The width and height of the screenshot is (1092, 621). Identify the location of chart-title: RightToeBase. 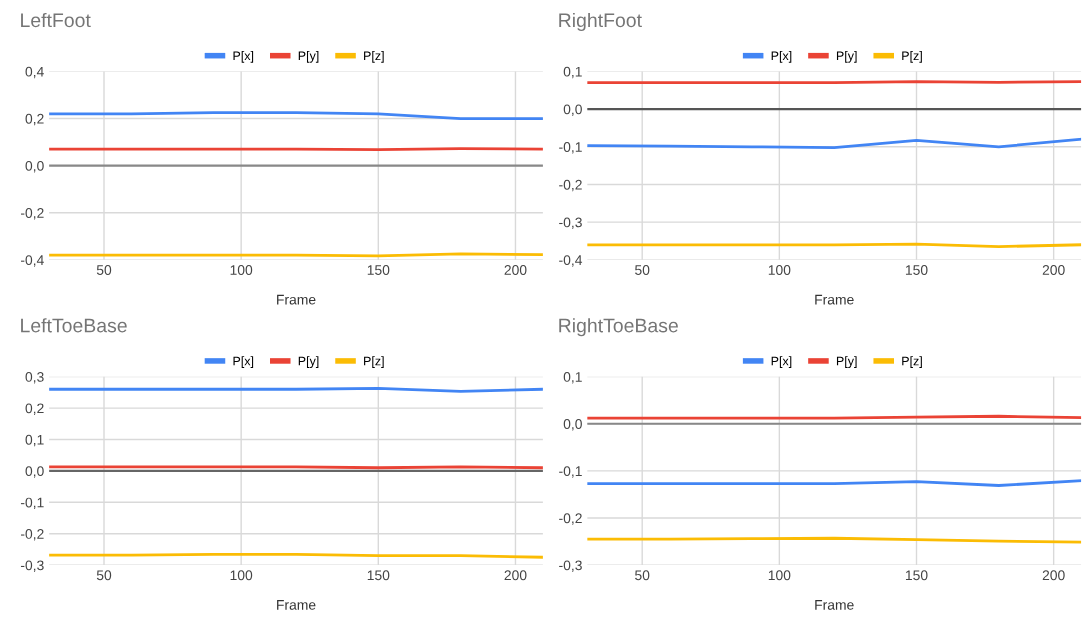
(618, 327).